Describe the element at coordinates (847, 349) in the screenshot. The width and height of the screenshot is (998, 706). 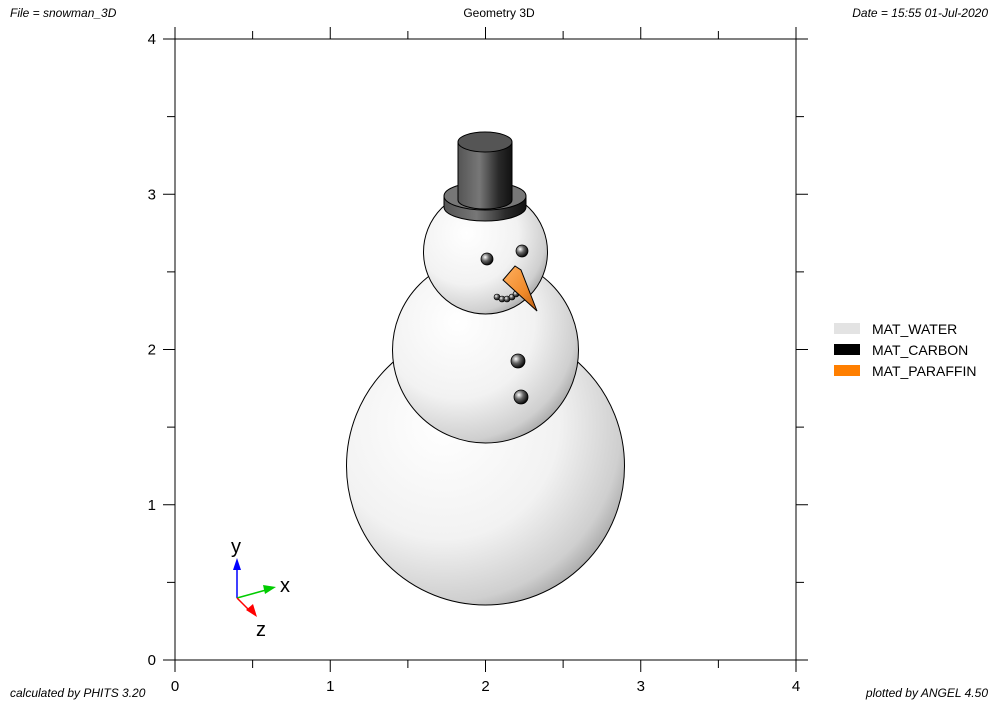
I see `legend-swatch-carbon` at that location.